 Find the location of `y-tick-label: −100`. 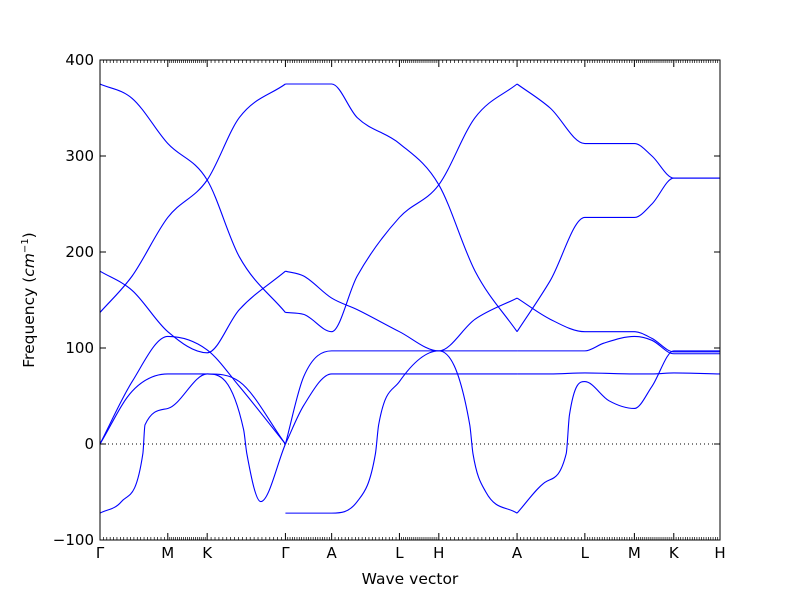

y-tick-label: −100 is located at coordinates (73, 540).